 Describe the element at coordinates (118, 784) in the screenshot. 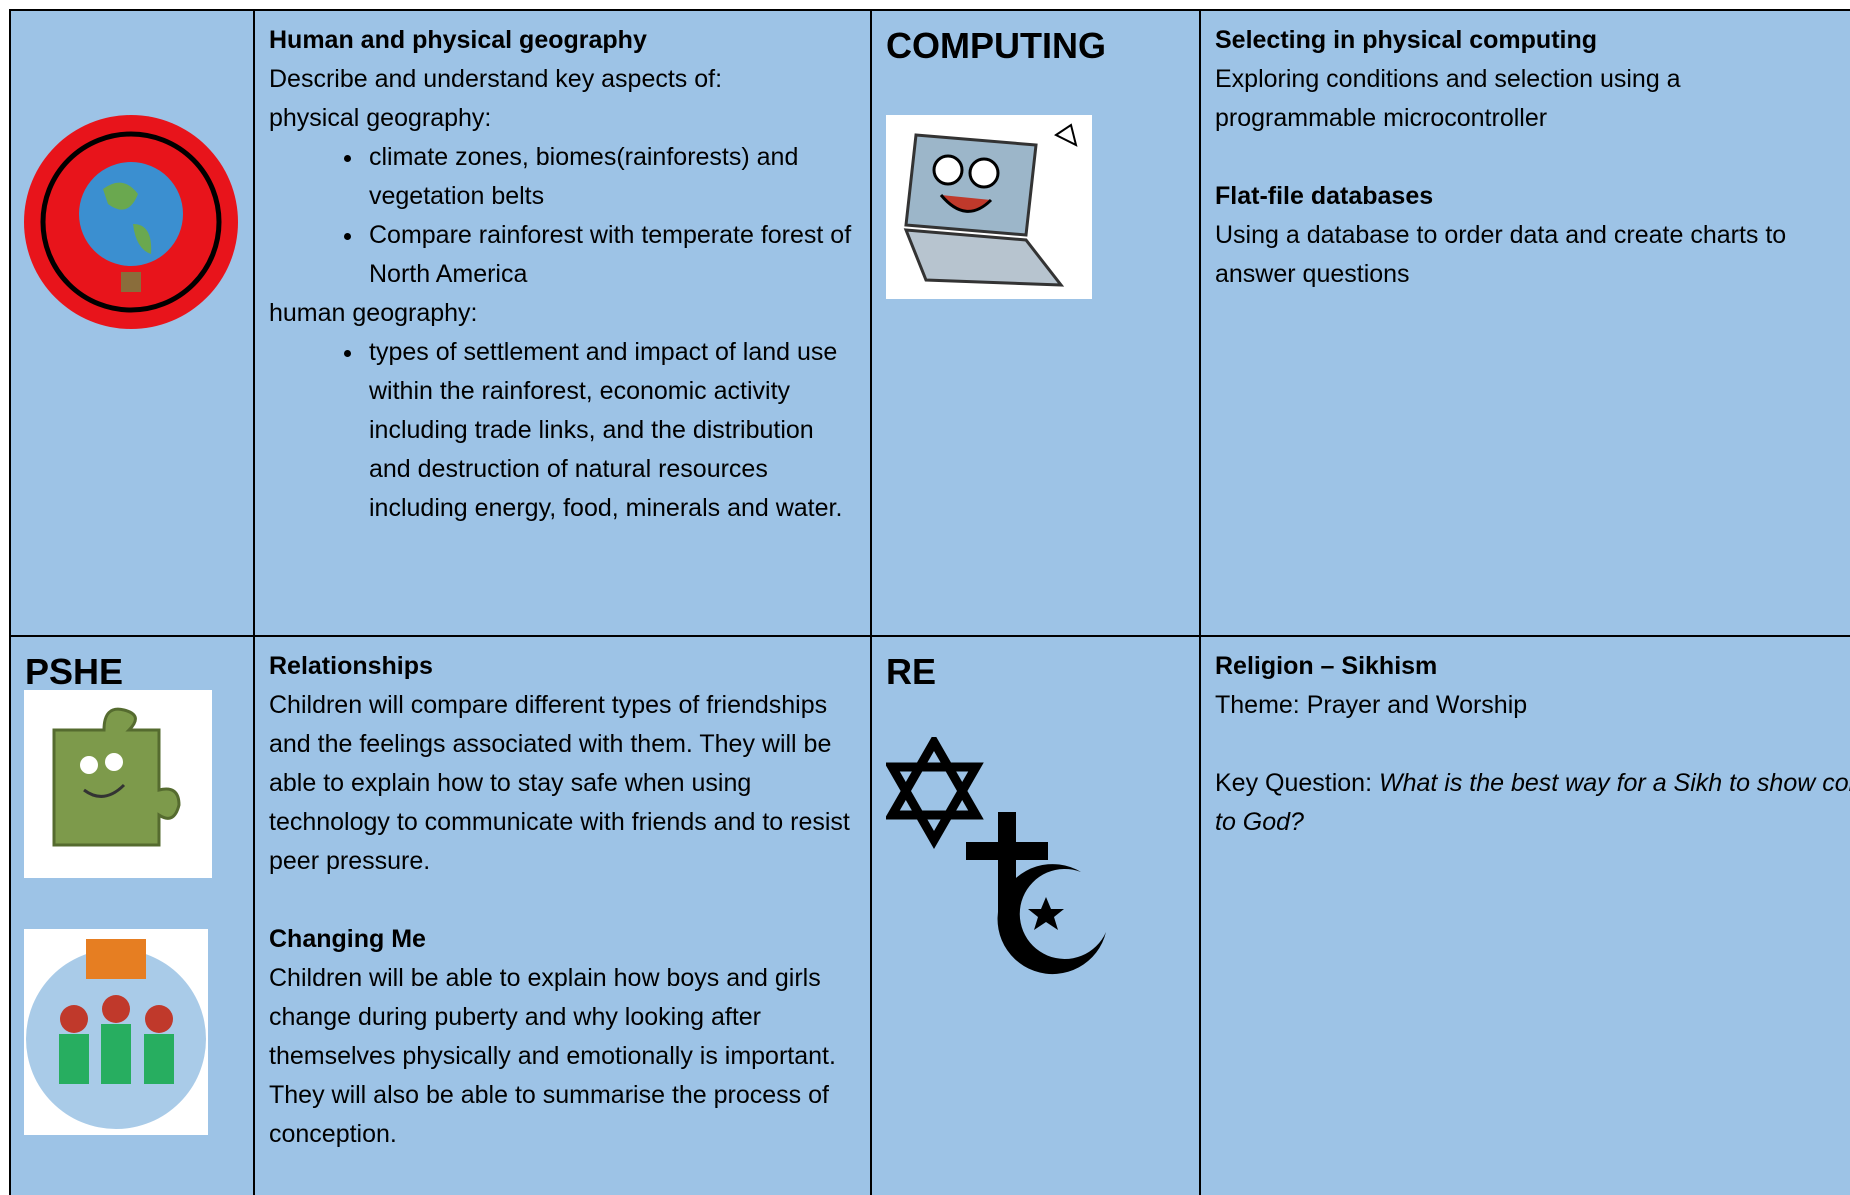

I see `puzzle-icon` at that location.